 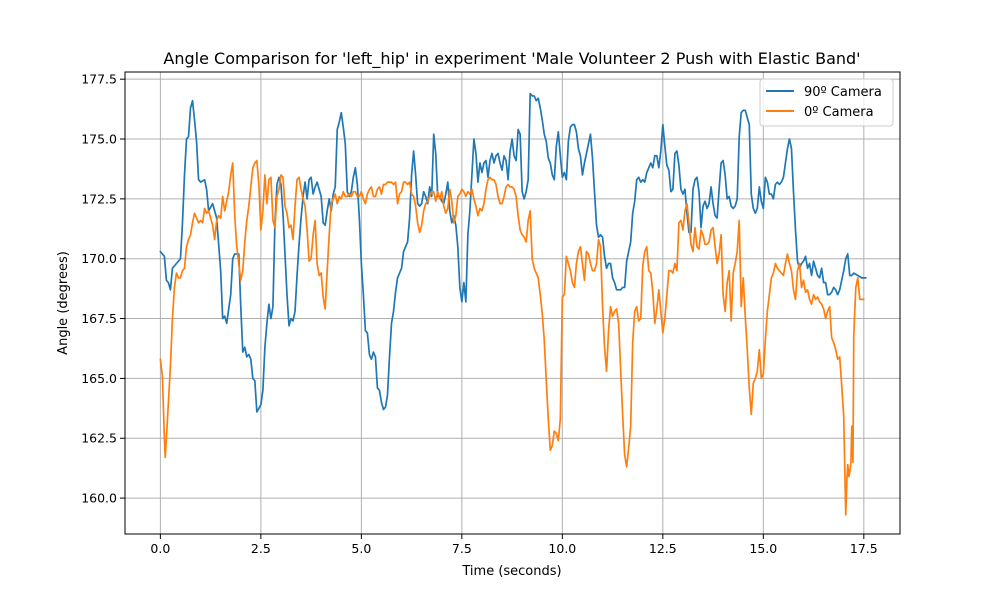 I want to click on y-tick-label: 170.0, so click(x=99, y=258).